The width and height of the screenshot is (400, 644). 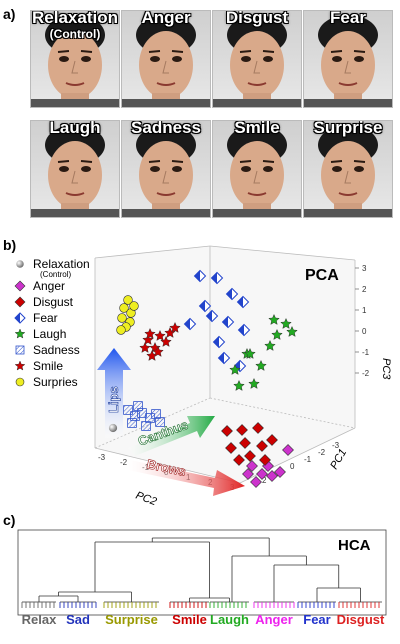 What do you see at coordinates (166, 128) in the screenshot?
I see `face-label-sadness: Sadness` at bounding box center [166, 128].